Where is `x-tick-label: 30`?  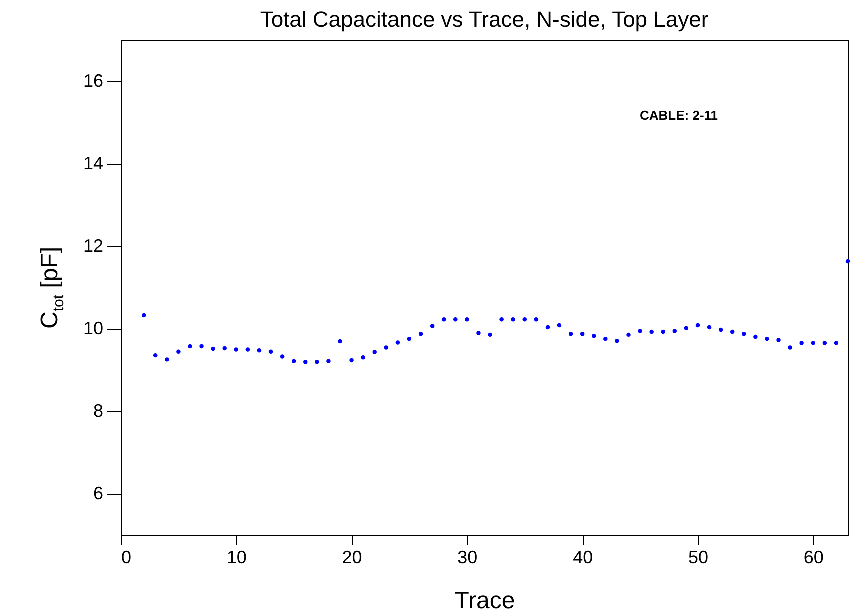 x-tick-label: 30 is located at coordinates (468, 558).